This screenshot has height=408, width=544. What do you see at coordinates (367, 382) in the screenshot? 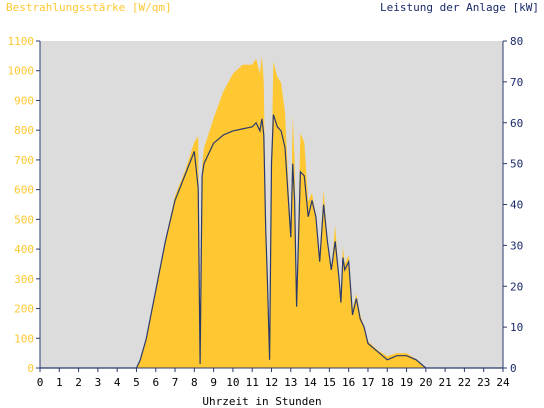
I see `x-tick-label: 17` at bounding box center [367, 382].